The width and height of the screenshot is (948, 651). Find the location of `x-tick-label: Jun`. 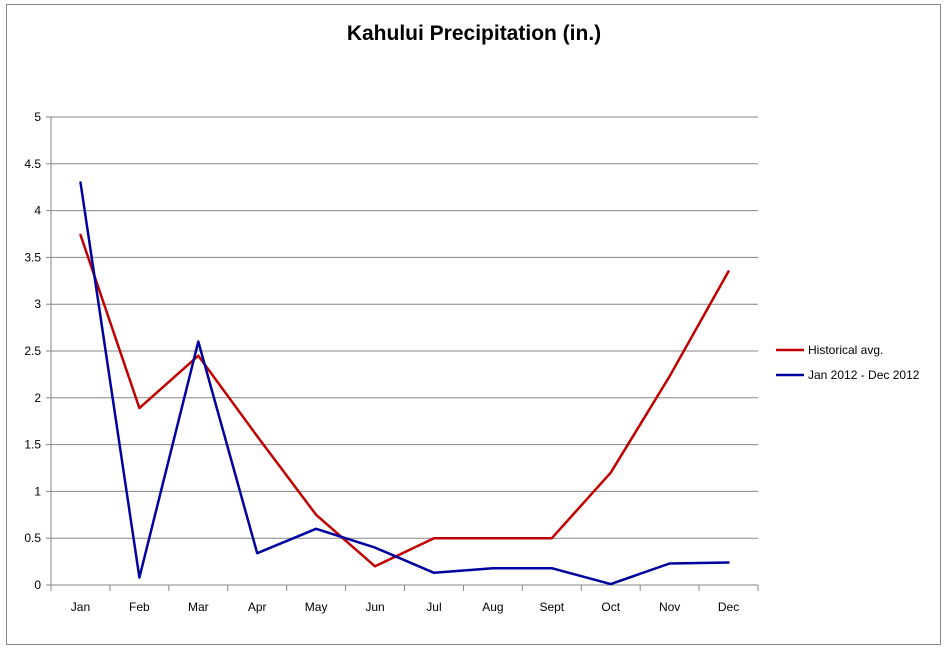

x-tick-label: Jun is located at coordinates (374, 607).